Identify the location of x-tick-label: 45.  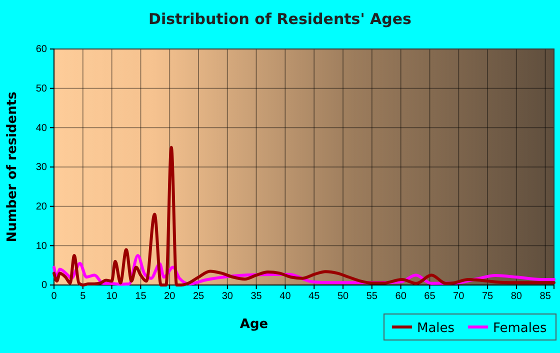
(314, 296).